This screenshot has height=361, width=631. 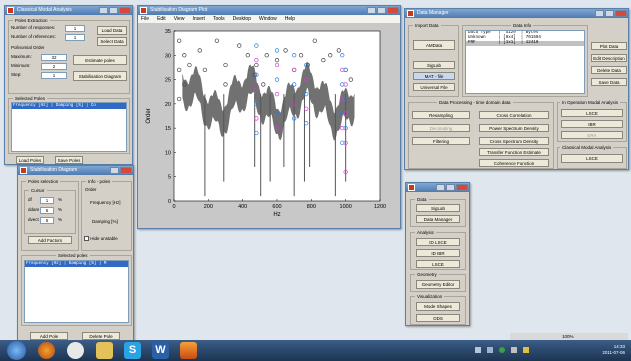 What do you see at coordinates (16, 350) in the screenshot?
I see `start-button-icon` at bounding box center [16, 350].